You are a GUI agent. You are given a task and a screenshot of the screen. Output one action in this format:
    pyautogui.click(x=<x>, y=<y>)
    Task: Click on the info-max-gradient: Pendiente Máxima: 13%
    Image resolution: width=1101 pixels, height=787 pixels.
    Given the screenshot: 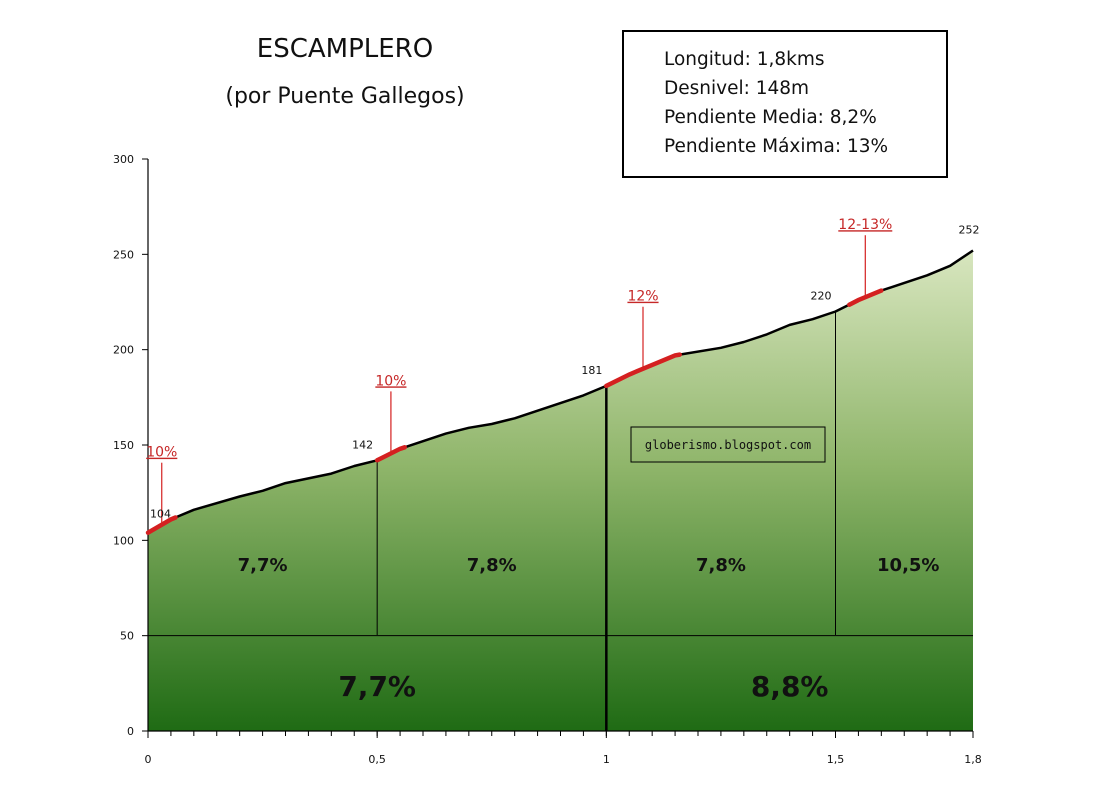 What is the action you would take?
    pyautogui.click(x=776, y=146)
    